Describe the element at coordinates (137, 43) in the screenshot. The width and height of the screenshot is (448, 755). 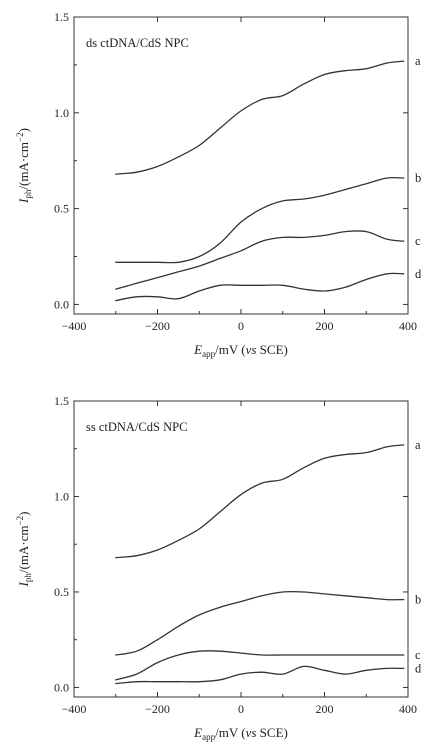
I see `panel-annotation: ds ctDNA/CdS NPC` at that location.